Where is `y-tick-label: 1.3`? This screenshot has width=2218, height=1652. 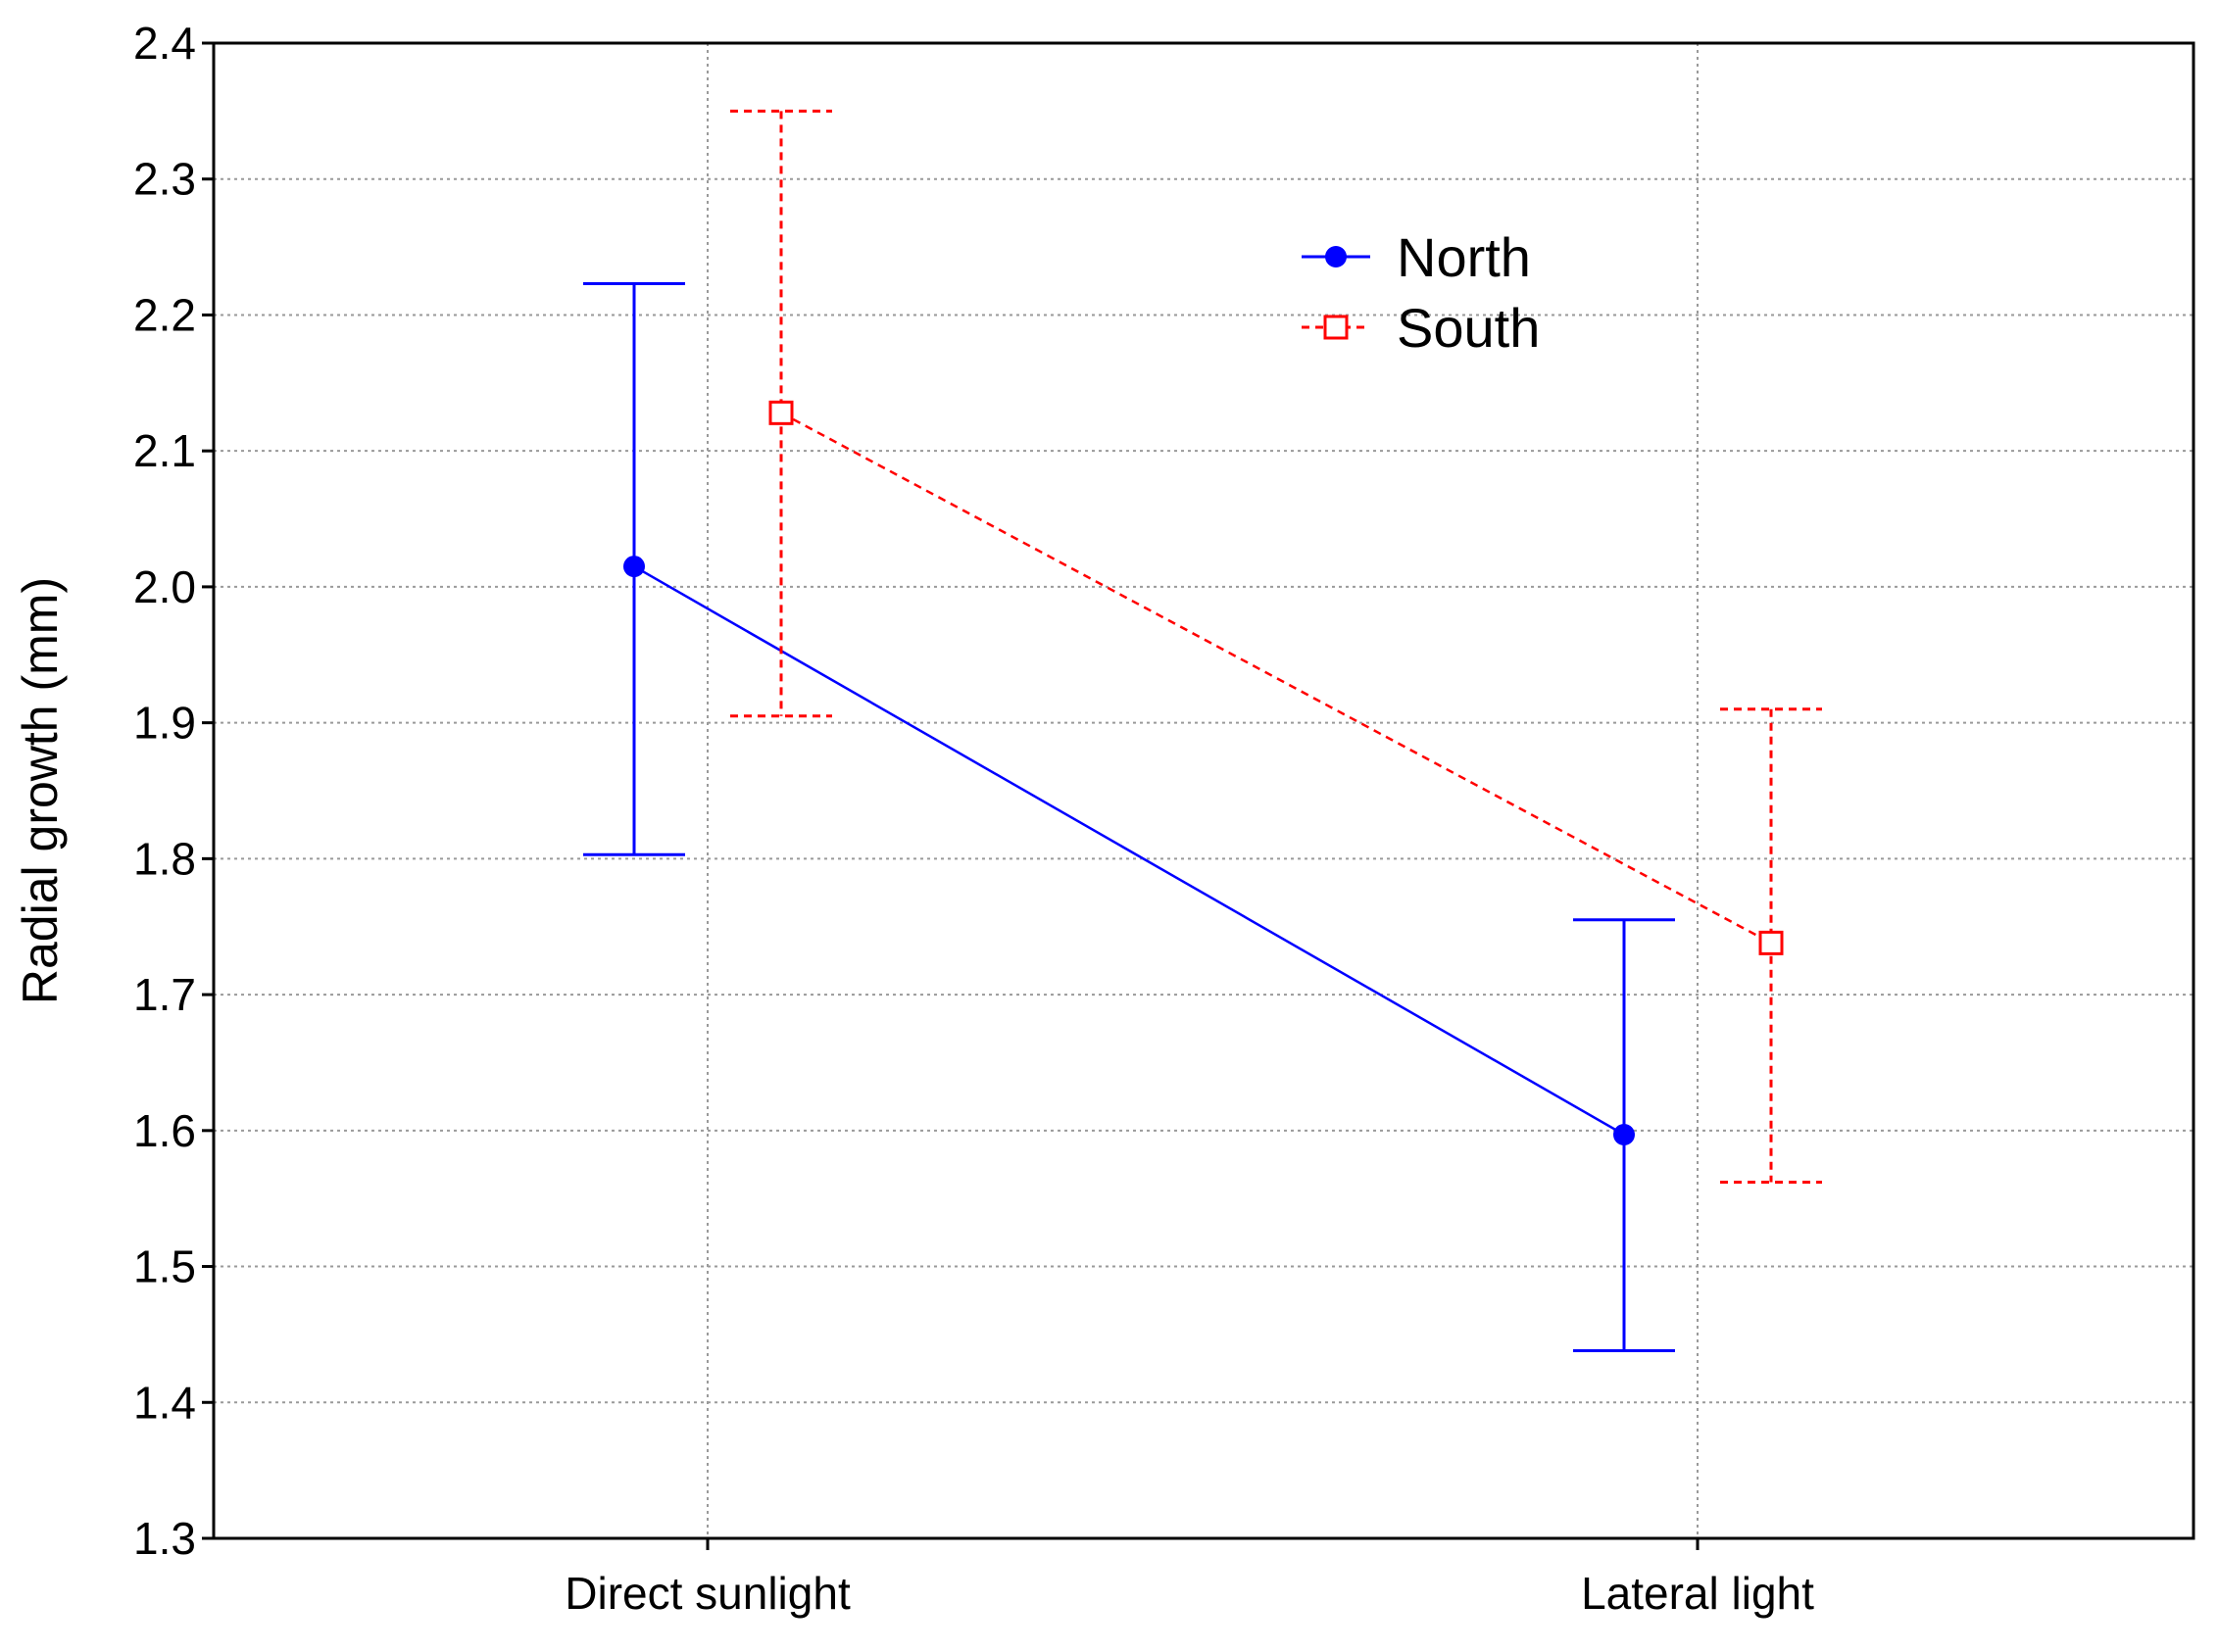
y-tick-label: 1.3 is located at coordinates (164, 1538).